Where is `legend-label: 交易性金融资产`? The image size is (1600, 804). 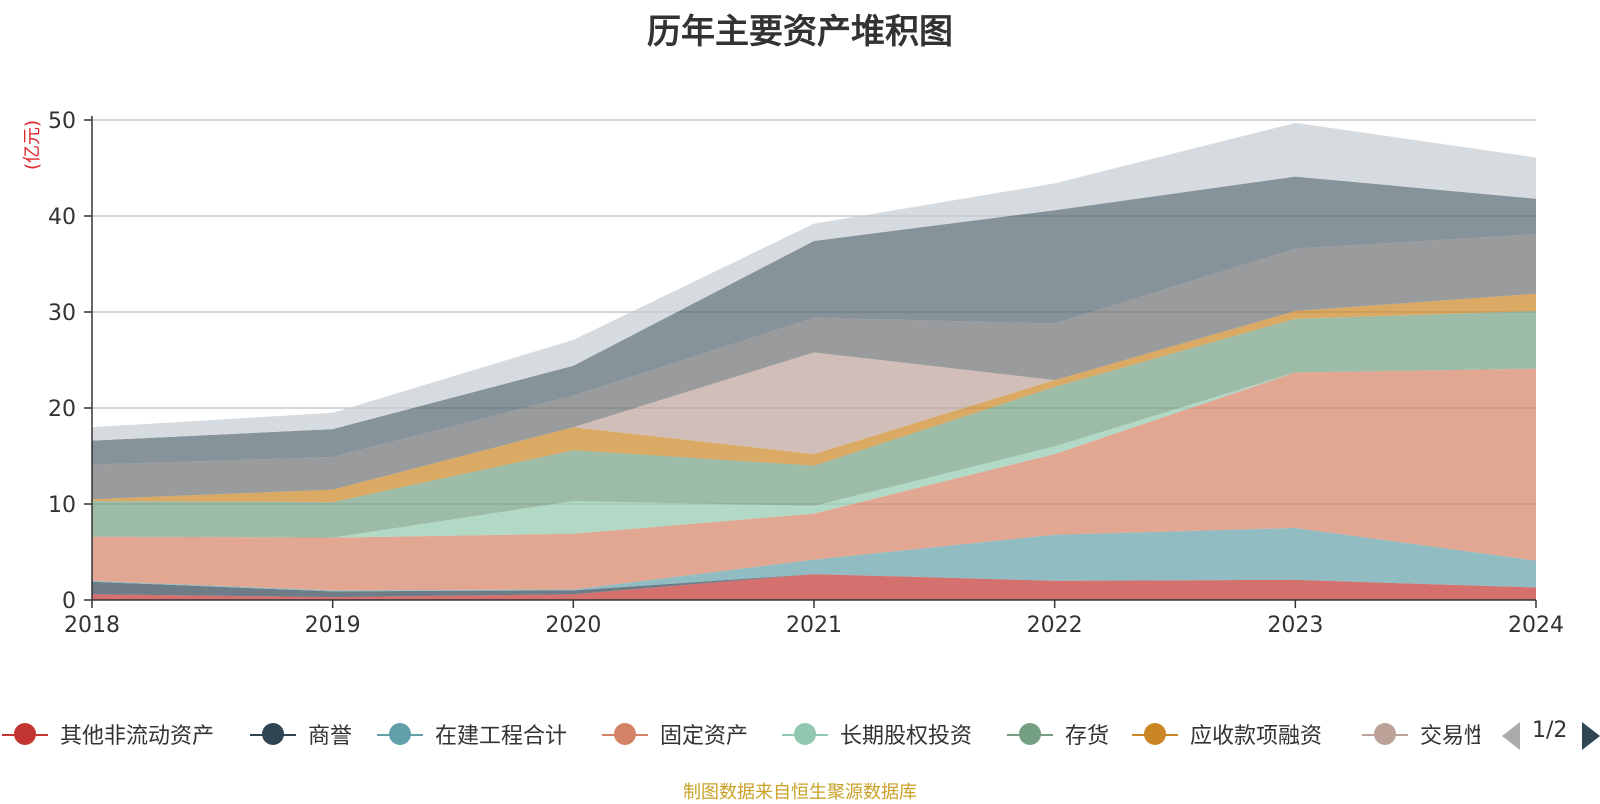 legend-label: 交易性金融资产 is located at coordinates (1450, 736).